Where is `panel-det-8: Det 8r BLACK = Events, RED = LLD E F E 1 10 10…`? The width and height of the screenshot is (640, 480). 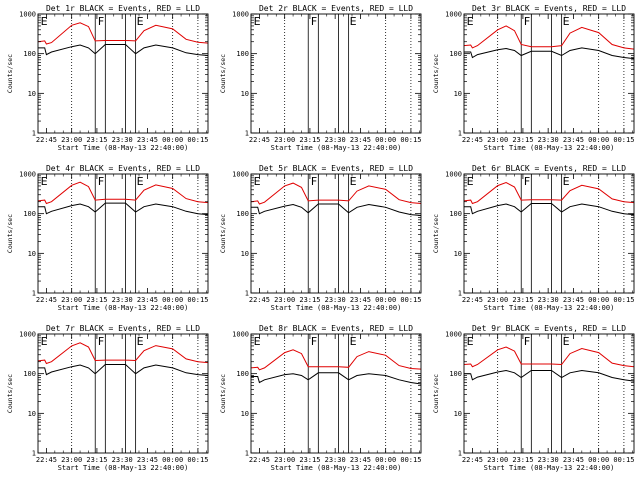 panel-det-8: Det 8r BLACK = Events, RED = LLD E F E 1 10 10… is located at coordinates (320, 398).